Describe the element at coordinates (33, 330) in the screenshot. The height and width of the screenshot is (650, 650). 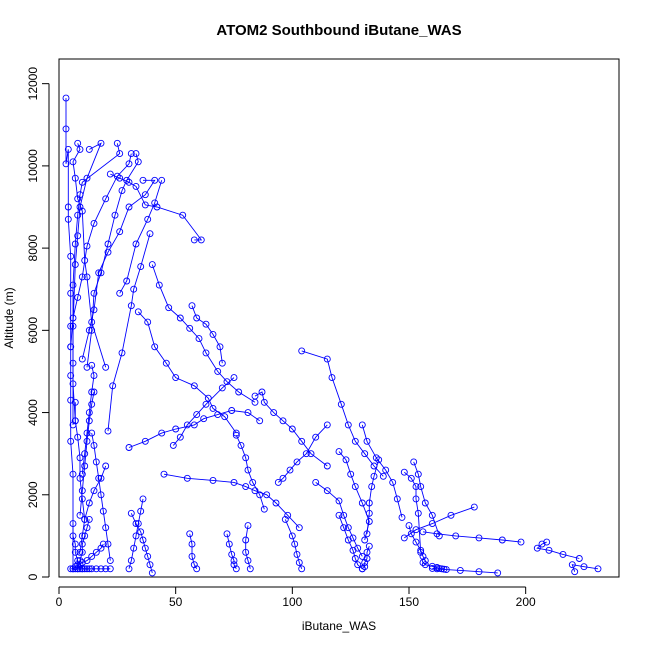
I see `y-tick-label: 6000` at that location.